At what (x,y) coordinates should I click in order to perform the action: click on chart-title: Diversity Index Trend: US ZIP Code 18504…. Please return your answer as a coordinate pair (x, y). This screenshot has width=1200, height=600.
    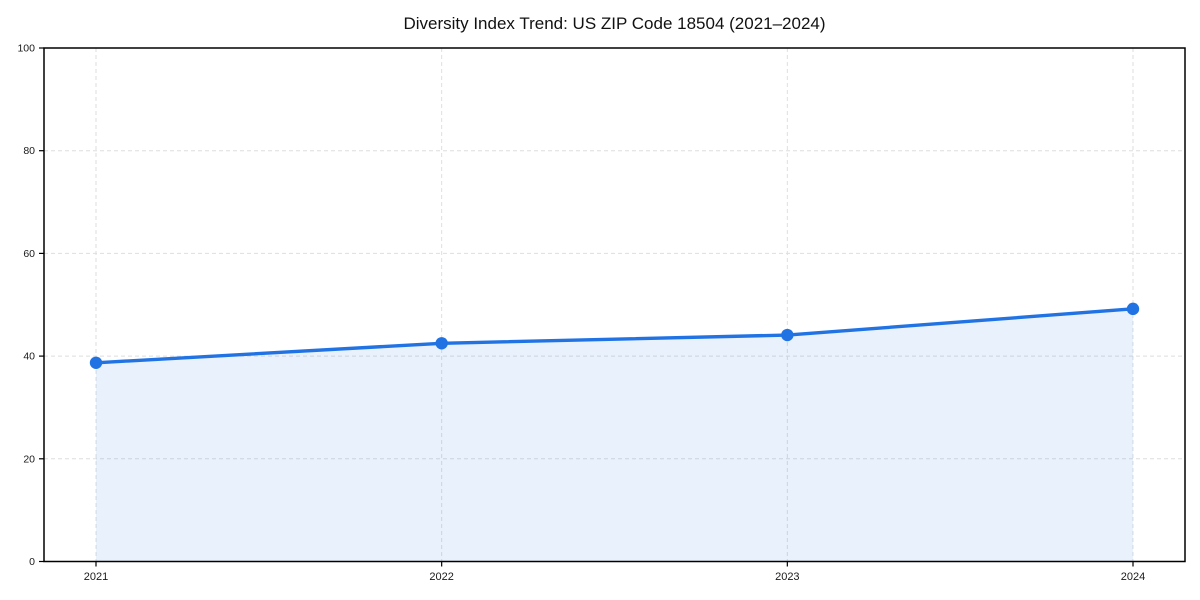
    Looking at the image, I should click on (614, 23).